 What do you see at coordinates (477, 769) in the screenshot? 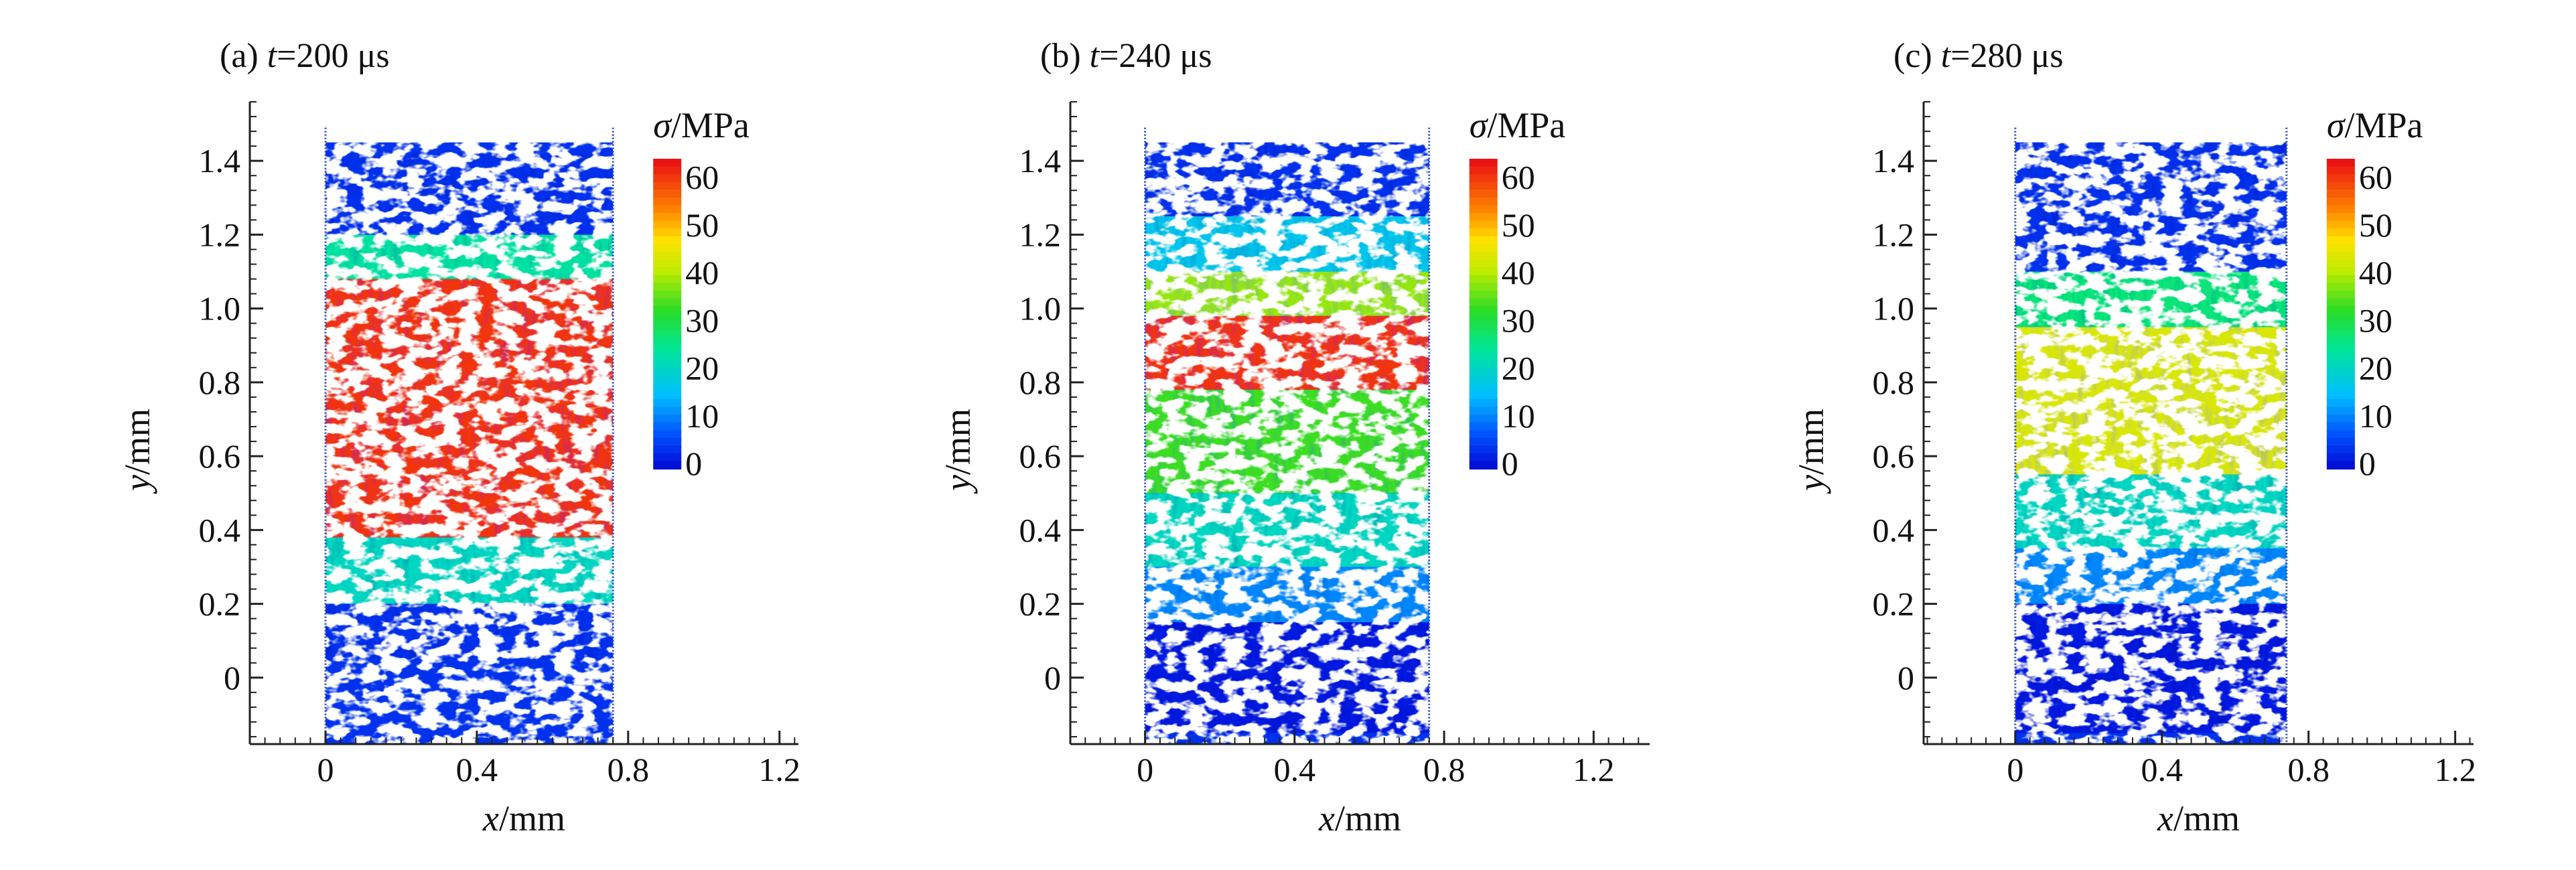
I see `x-tick-label: 0.4` at bounding box center [477, 769].